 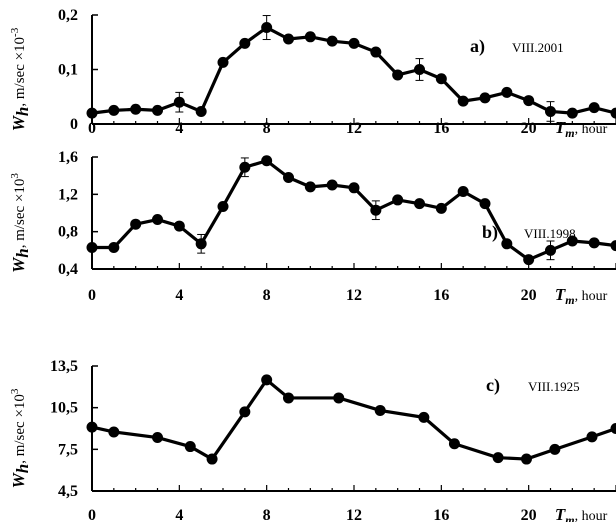 What do you see at coordinates (581, 513) in the screenshot?
I see `panel-c-x-axis-label: Tm, hour` at bounding box center [581, 513].